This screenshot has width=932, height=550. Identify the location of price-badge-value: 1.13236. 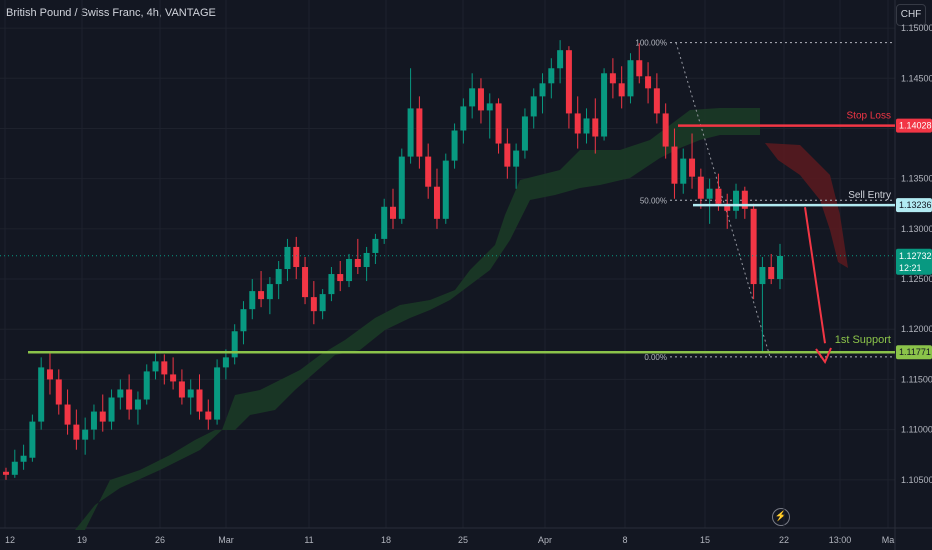
(915, 205).